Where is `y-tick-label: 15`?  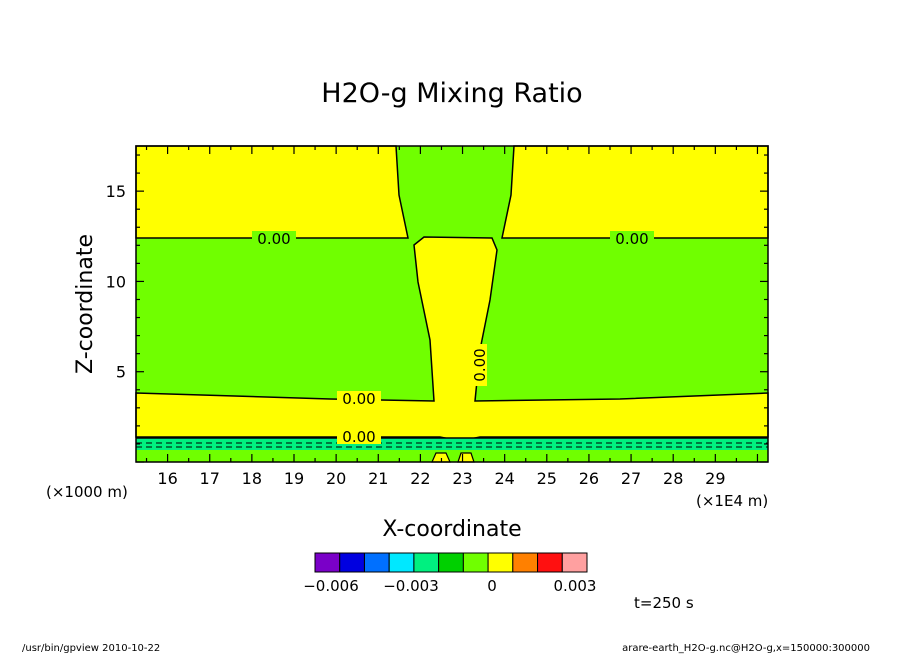 y-tick-label: 15 is located at coordinates (116, 191).